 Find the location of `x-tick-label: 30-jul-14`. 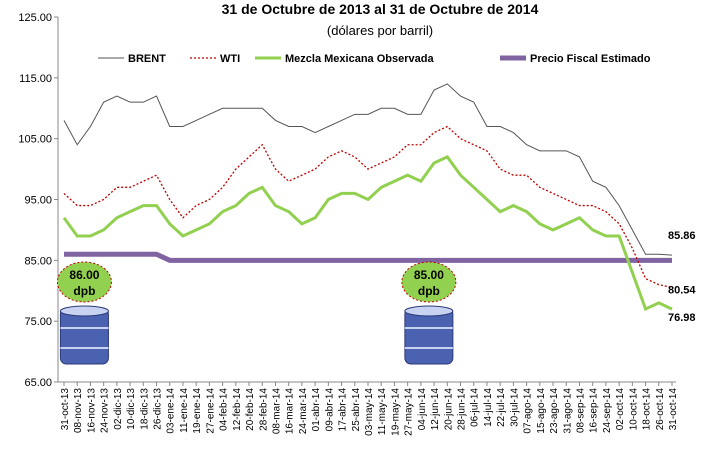

x-tick-label: 30-jul-14 is located at coordinates (514, 407).